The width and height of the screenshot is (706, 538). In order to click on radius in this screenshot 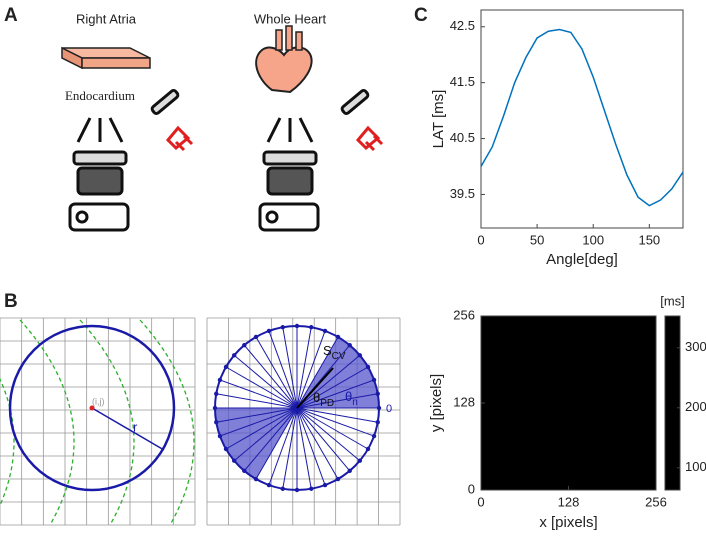, I will do `click(128, 429)`.